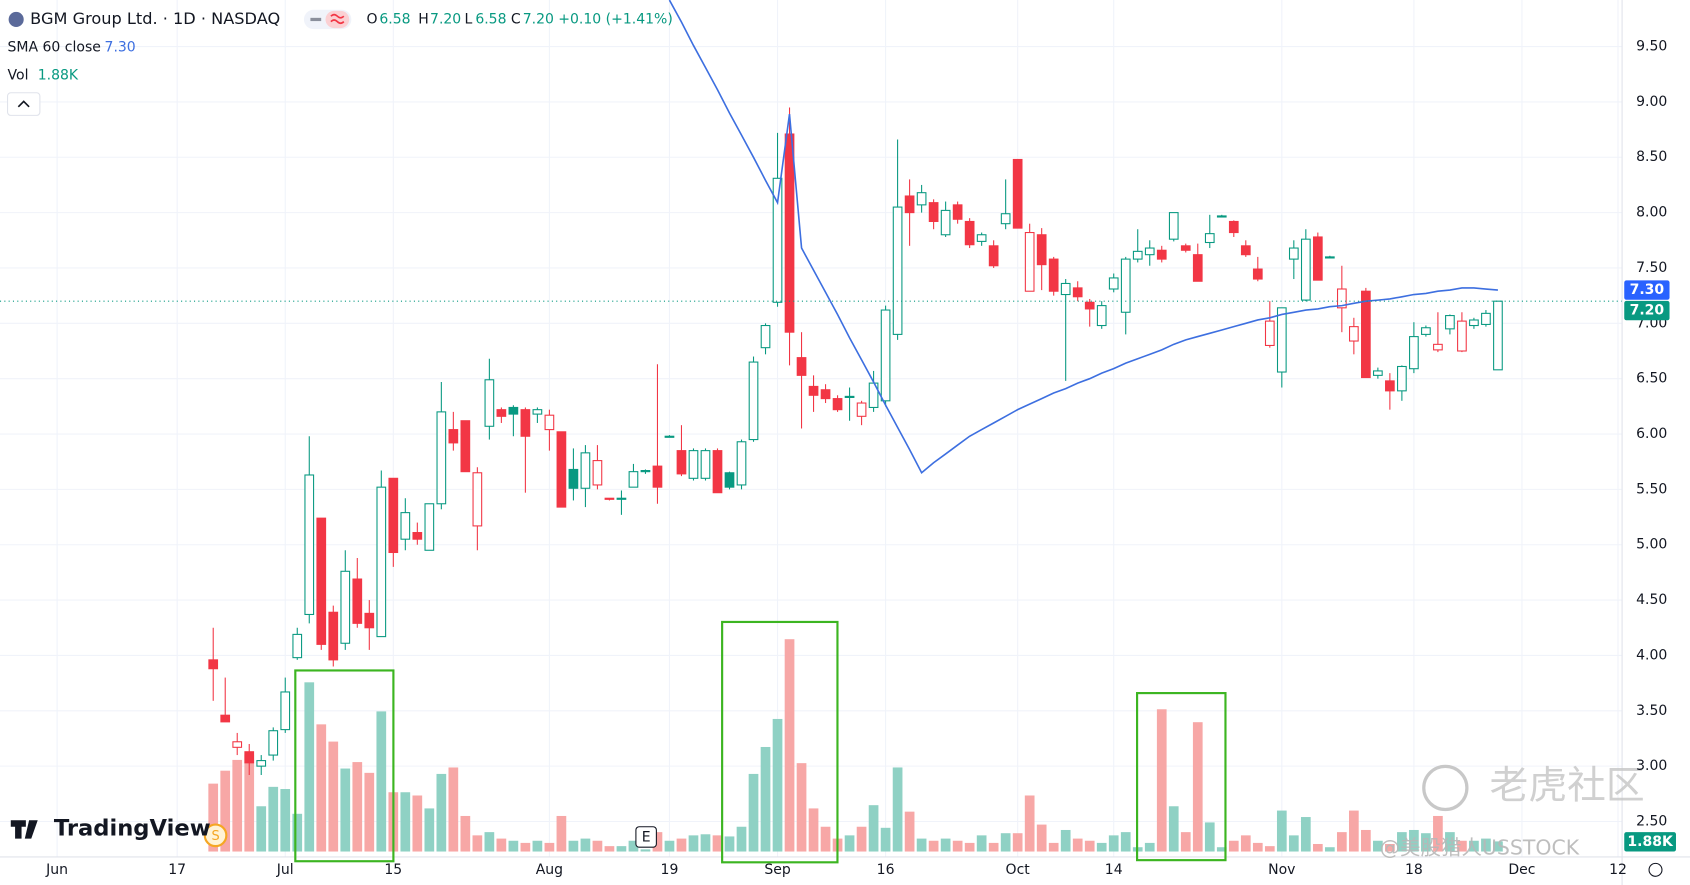 The height and width of the screenshot is (885, 1690). I want to click on settings-icon, so click(1655, 869).